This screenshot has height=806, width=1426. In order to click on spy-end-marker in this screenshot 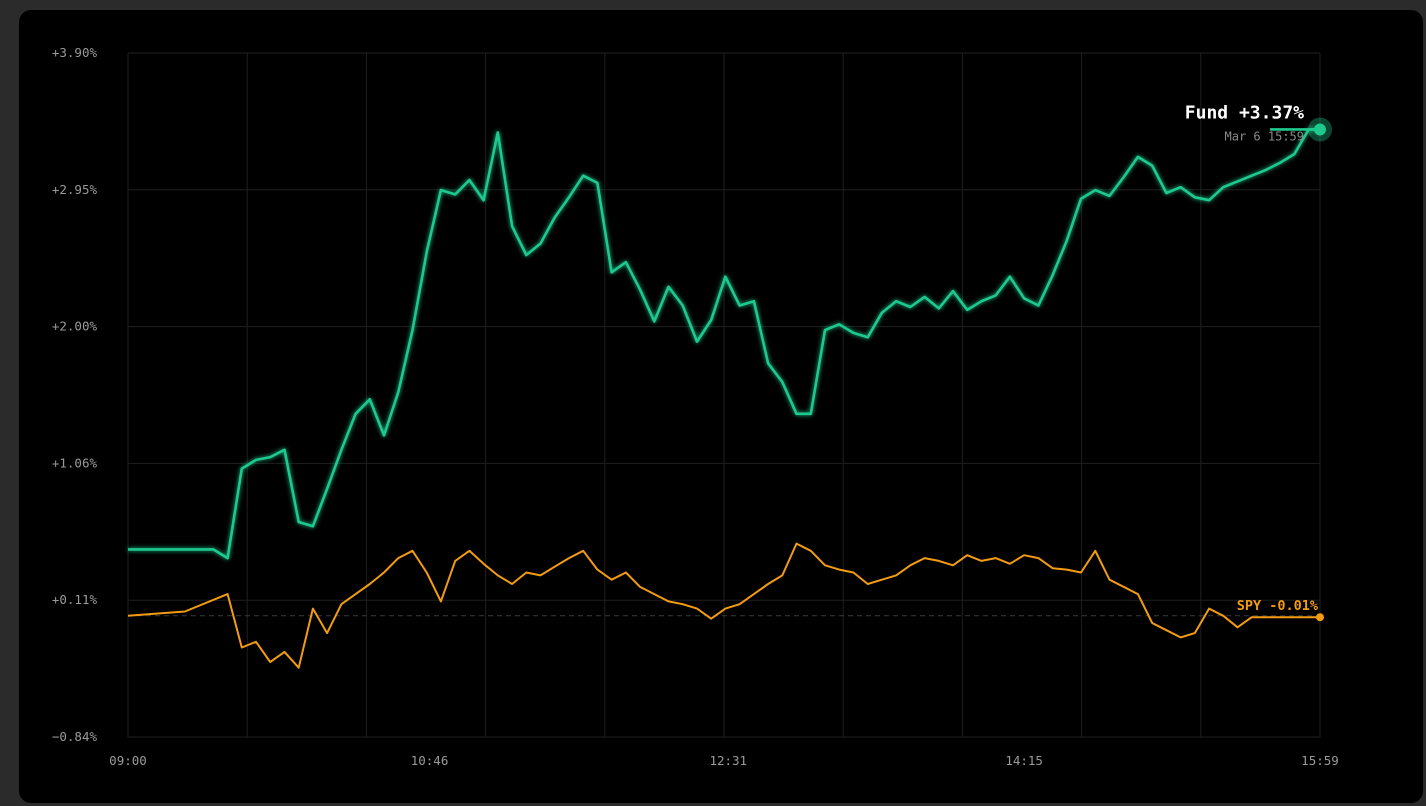, I will do `click(1320, 617)`.